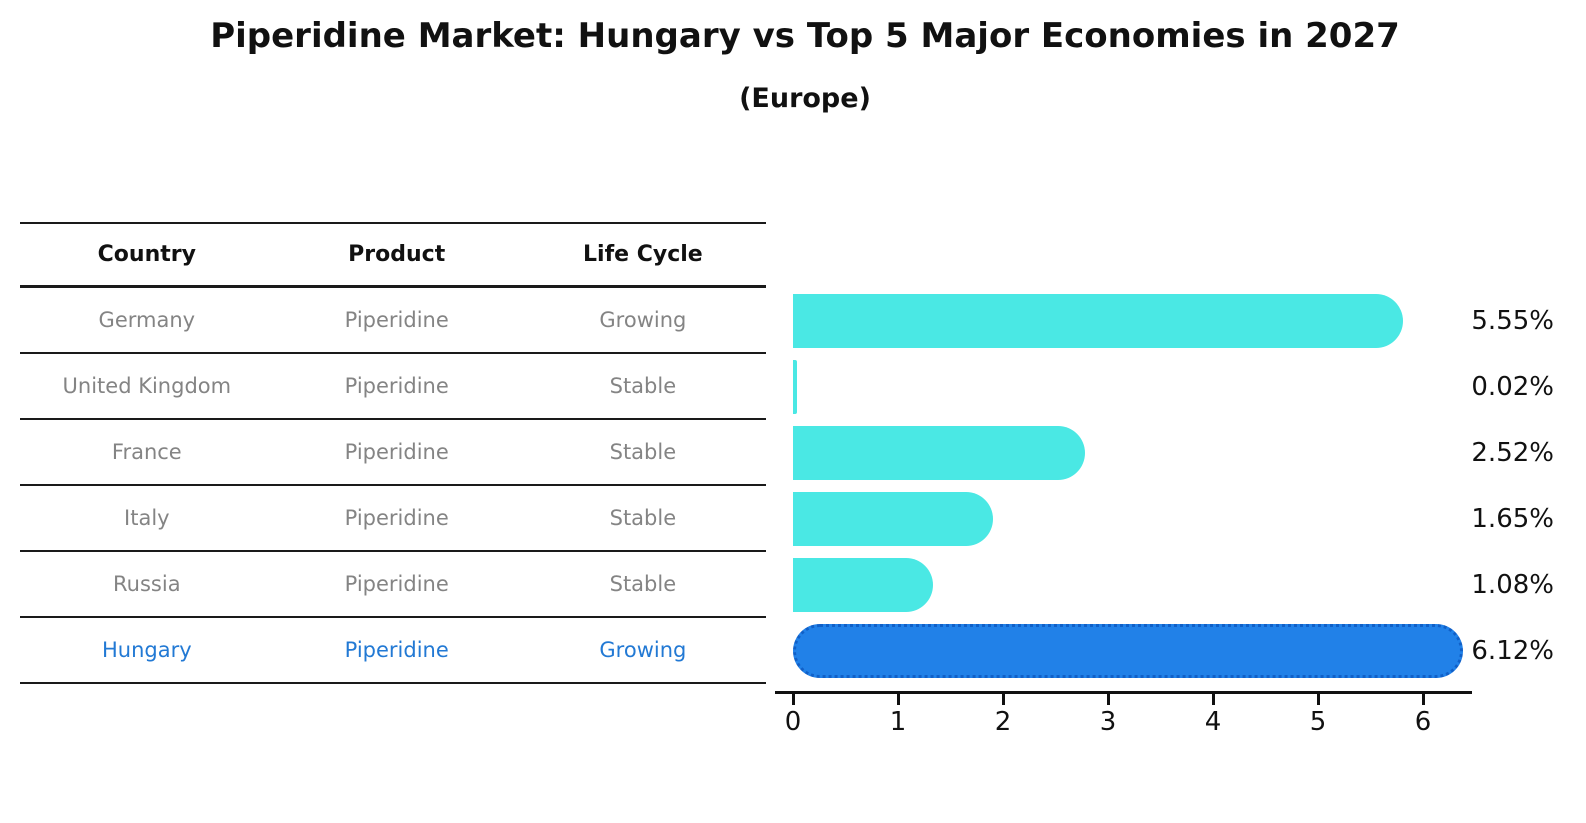  I want to click on table-row: Germany Piperidine Growing, so click(393, 321).